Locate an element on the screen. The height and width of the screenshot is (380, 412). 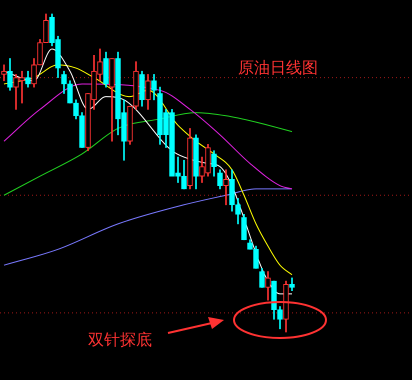
candlestick is located at coordinates (226, 187).